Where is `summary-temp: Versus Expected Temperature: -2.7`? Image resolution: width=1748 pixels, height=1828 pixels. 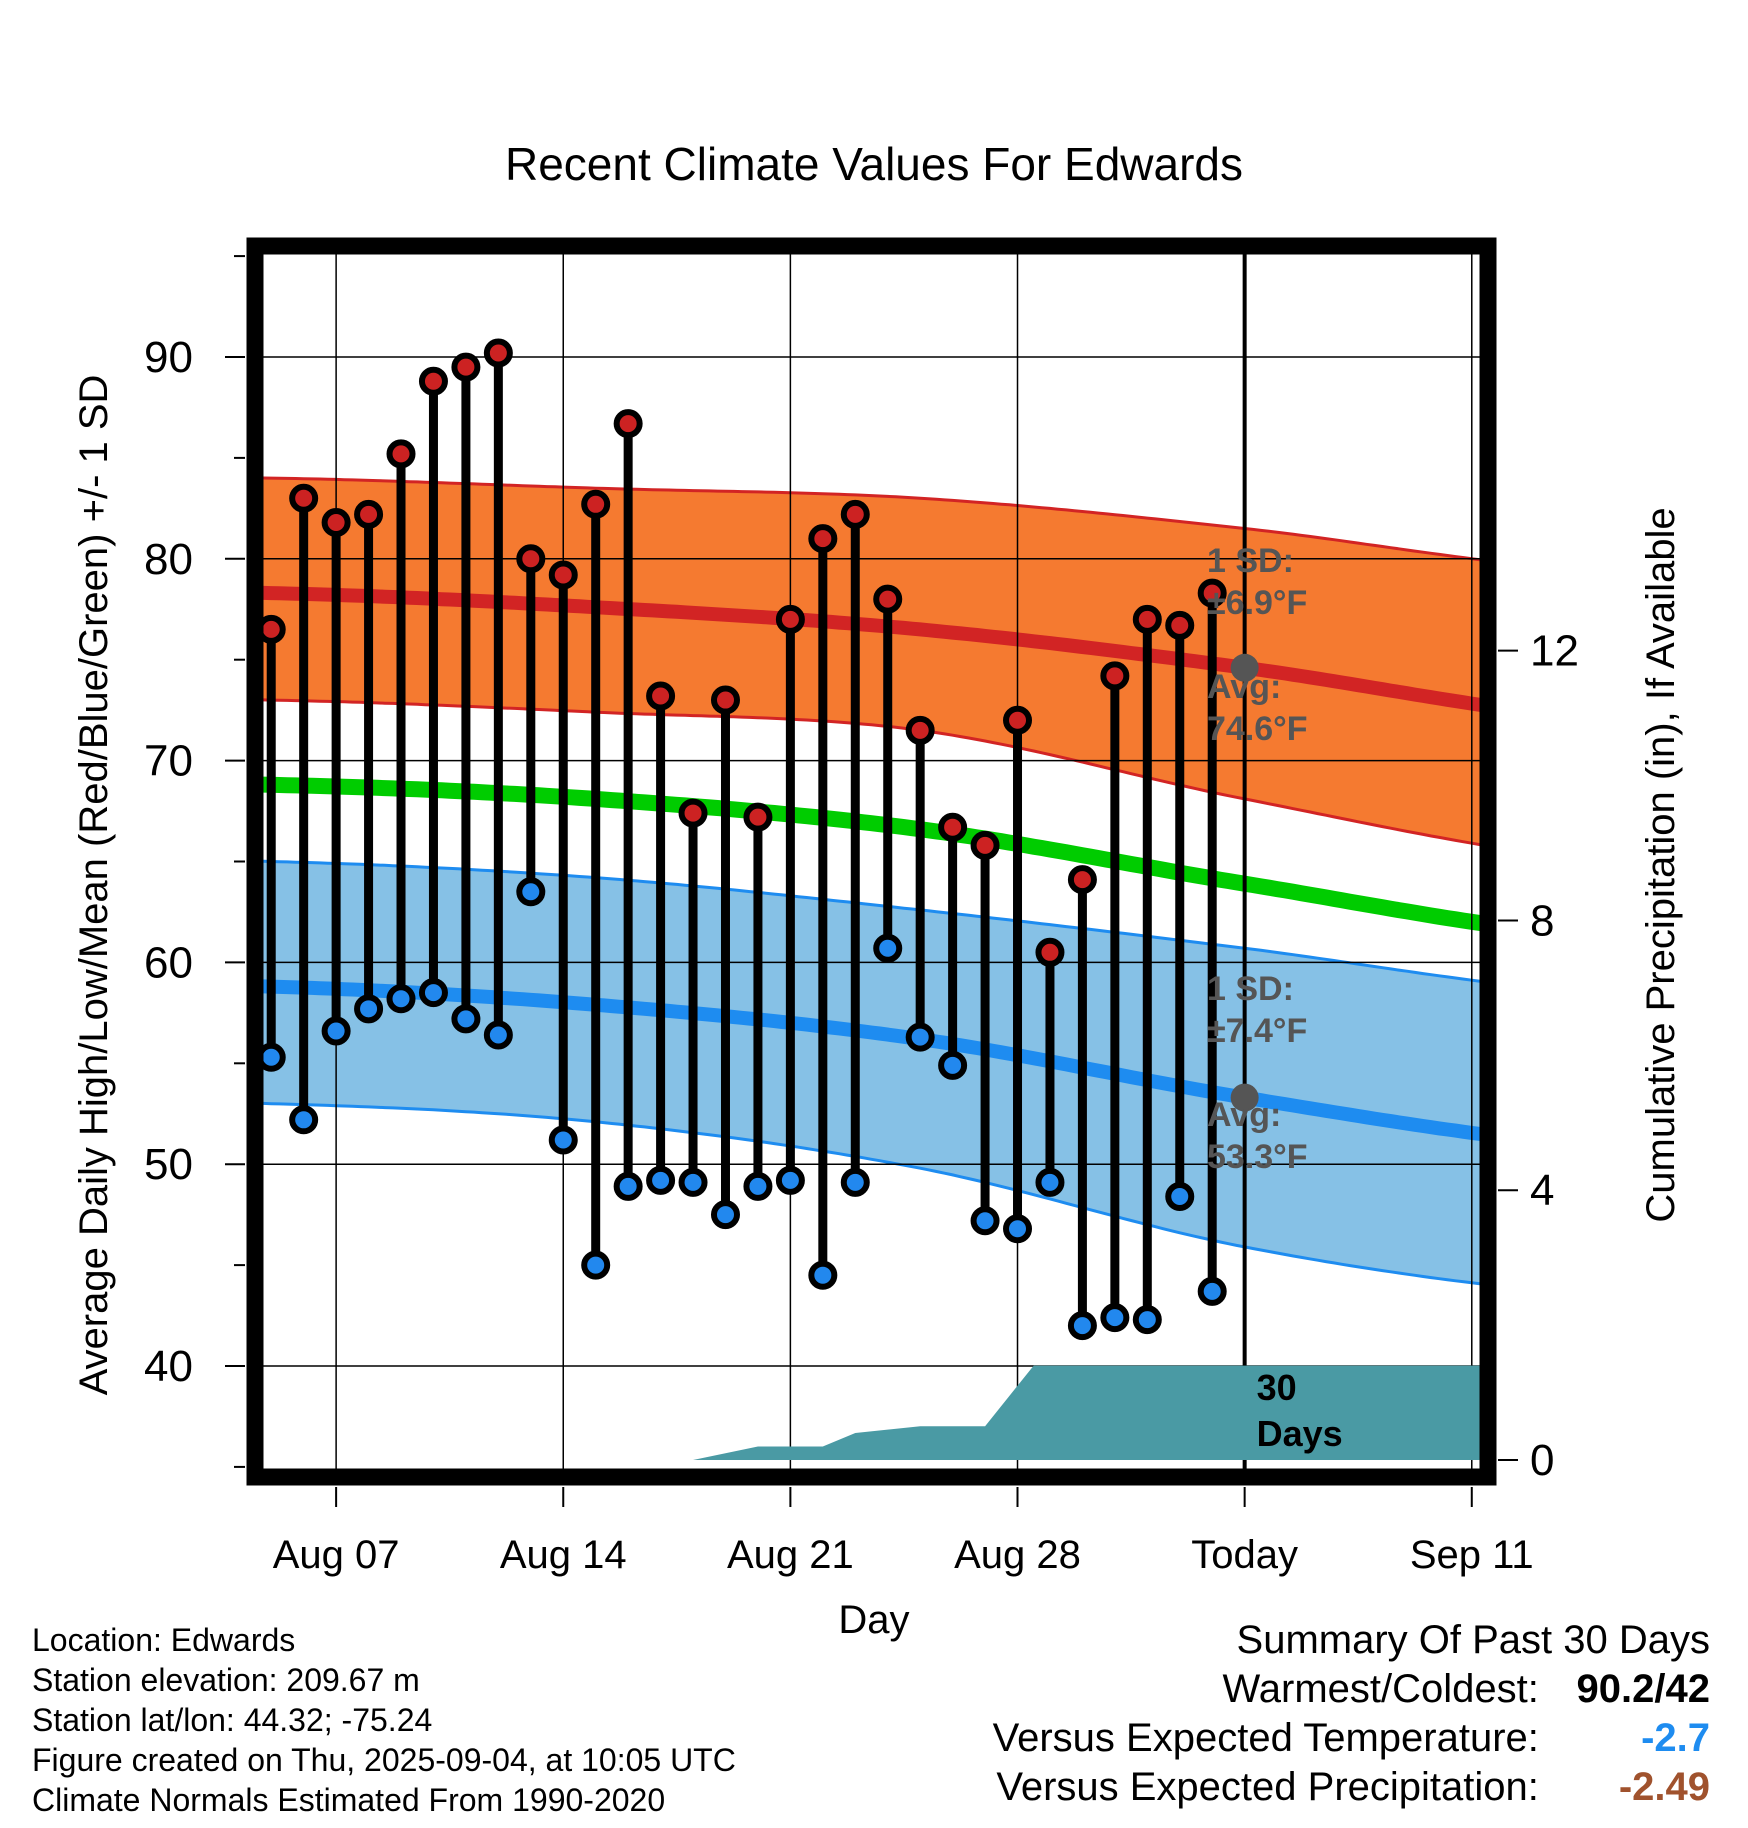 summary-temp: Versus Expected Temperature: -2.7 is located at coordinates (1351, 1738).